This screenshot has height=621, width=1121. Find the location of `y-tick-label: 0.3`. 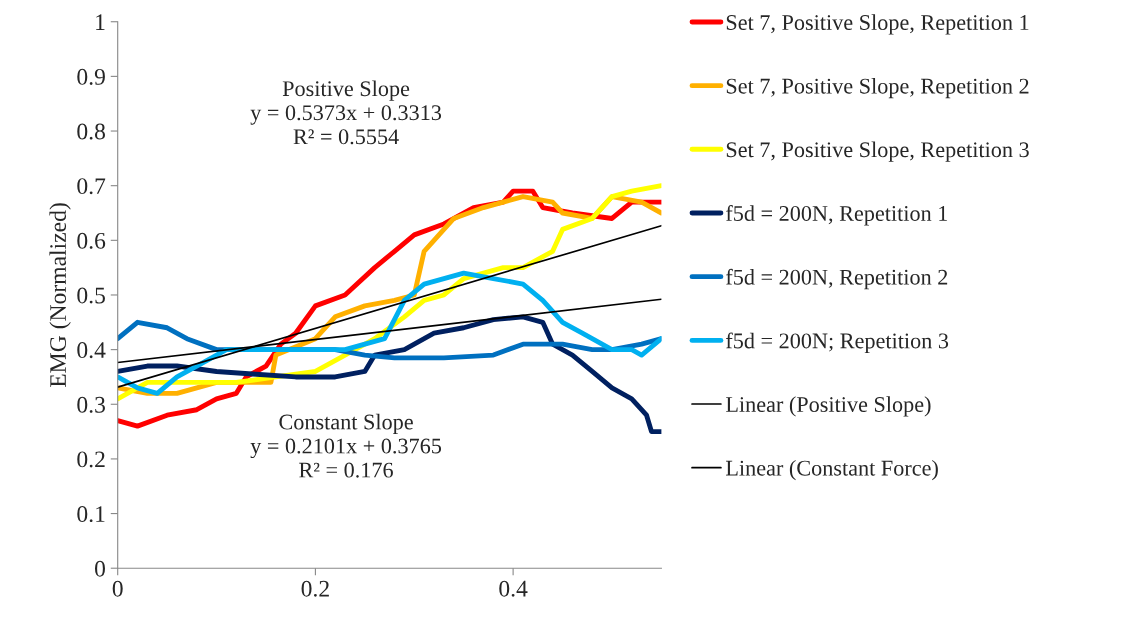

y-tick-label: 0.3 is located at coordinates (91, 404).